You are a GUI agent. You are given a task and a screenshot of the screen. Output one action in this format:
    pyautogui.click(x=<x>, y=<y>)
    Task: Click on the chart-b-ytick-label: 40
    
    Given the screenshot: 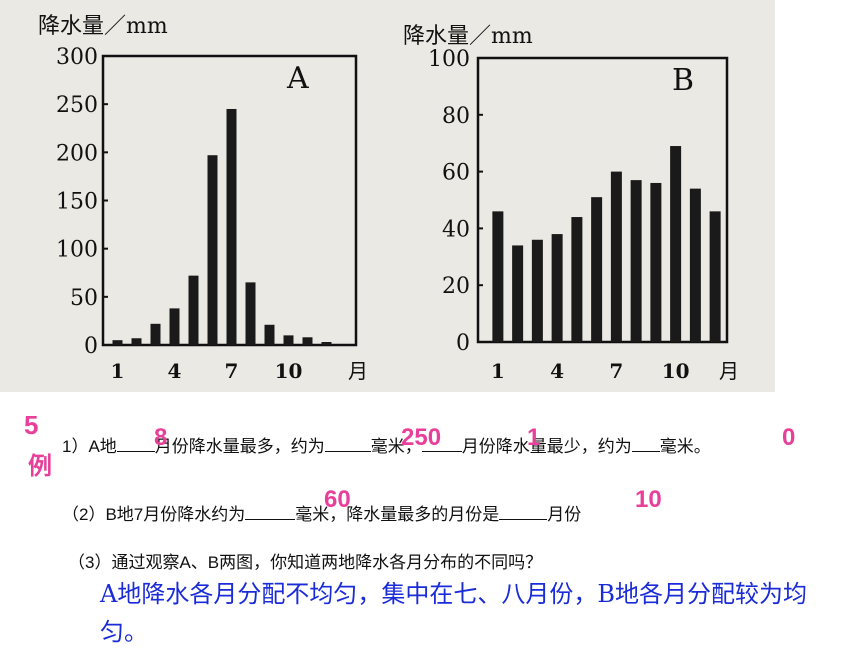 What is the action you would take?
    pyautogui.click(x=456, y=229)
    